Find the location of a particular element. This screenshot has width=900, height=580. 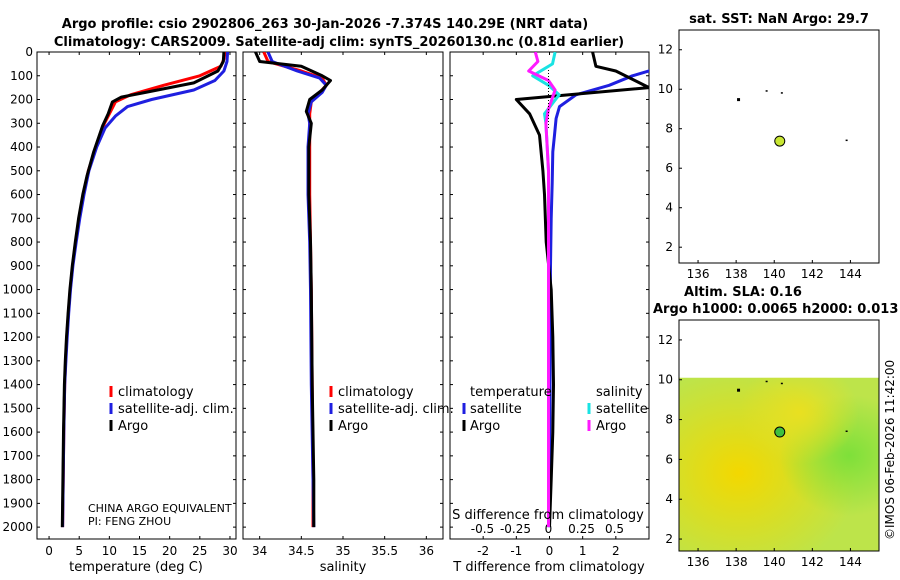

series-line-s-climatology is located at coordinates (295, 290).